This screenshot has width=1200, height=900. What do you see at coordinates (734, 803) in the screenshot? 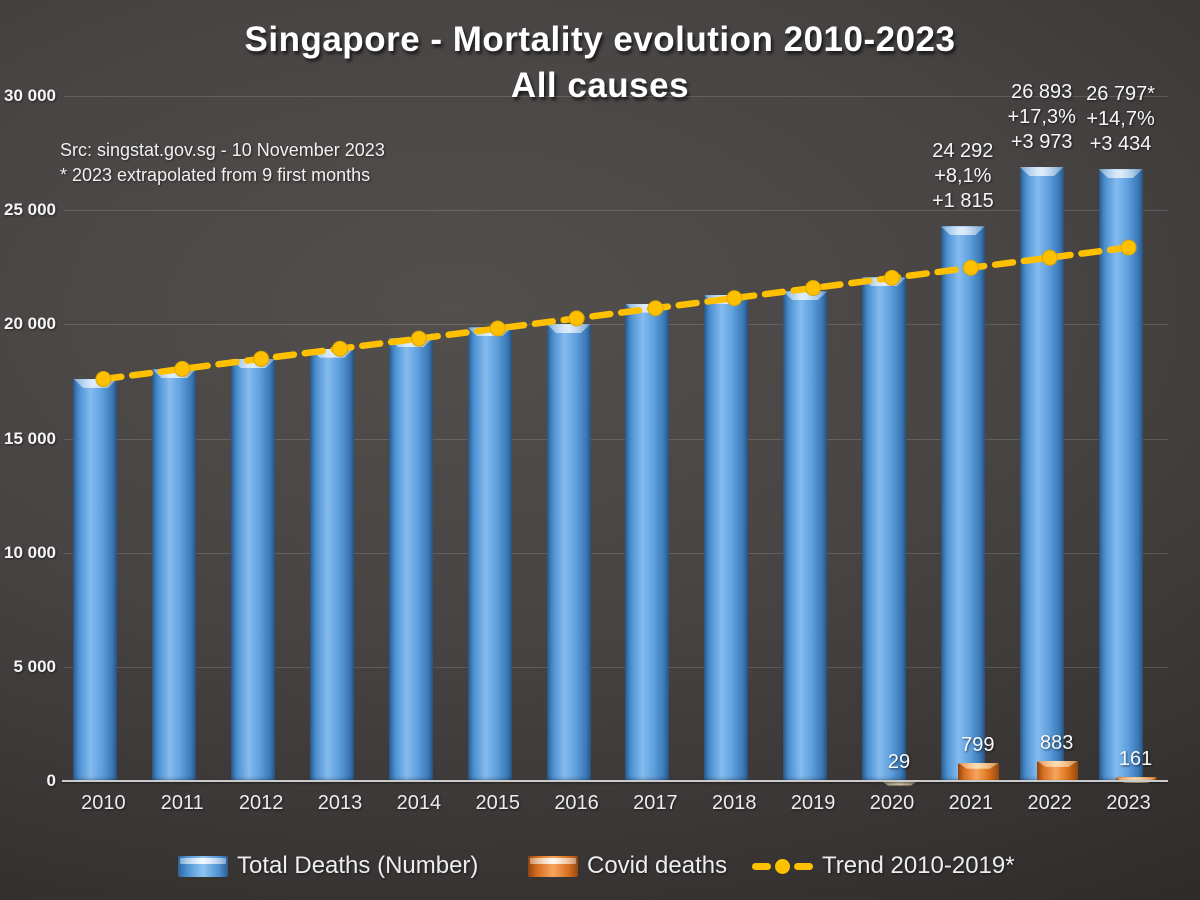
I see `x-tick-label-2018: 2018` at bounding box center [734, 803].